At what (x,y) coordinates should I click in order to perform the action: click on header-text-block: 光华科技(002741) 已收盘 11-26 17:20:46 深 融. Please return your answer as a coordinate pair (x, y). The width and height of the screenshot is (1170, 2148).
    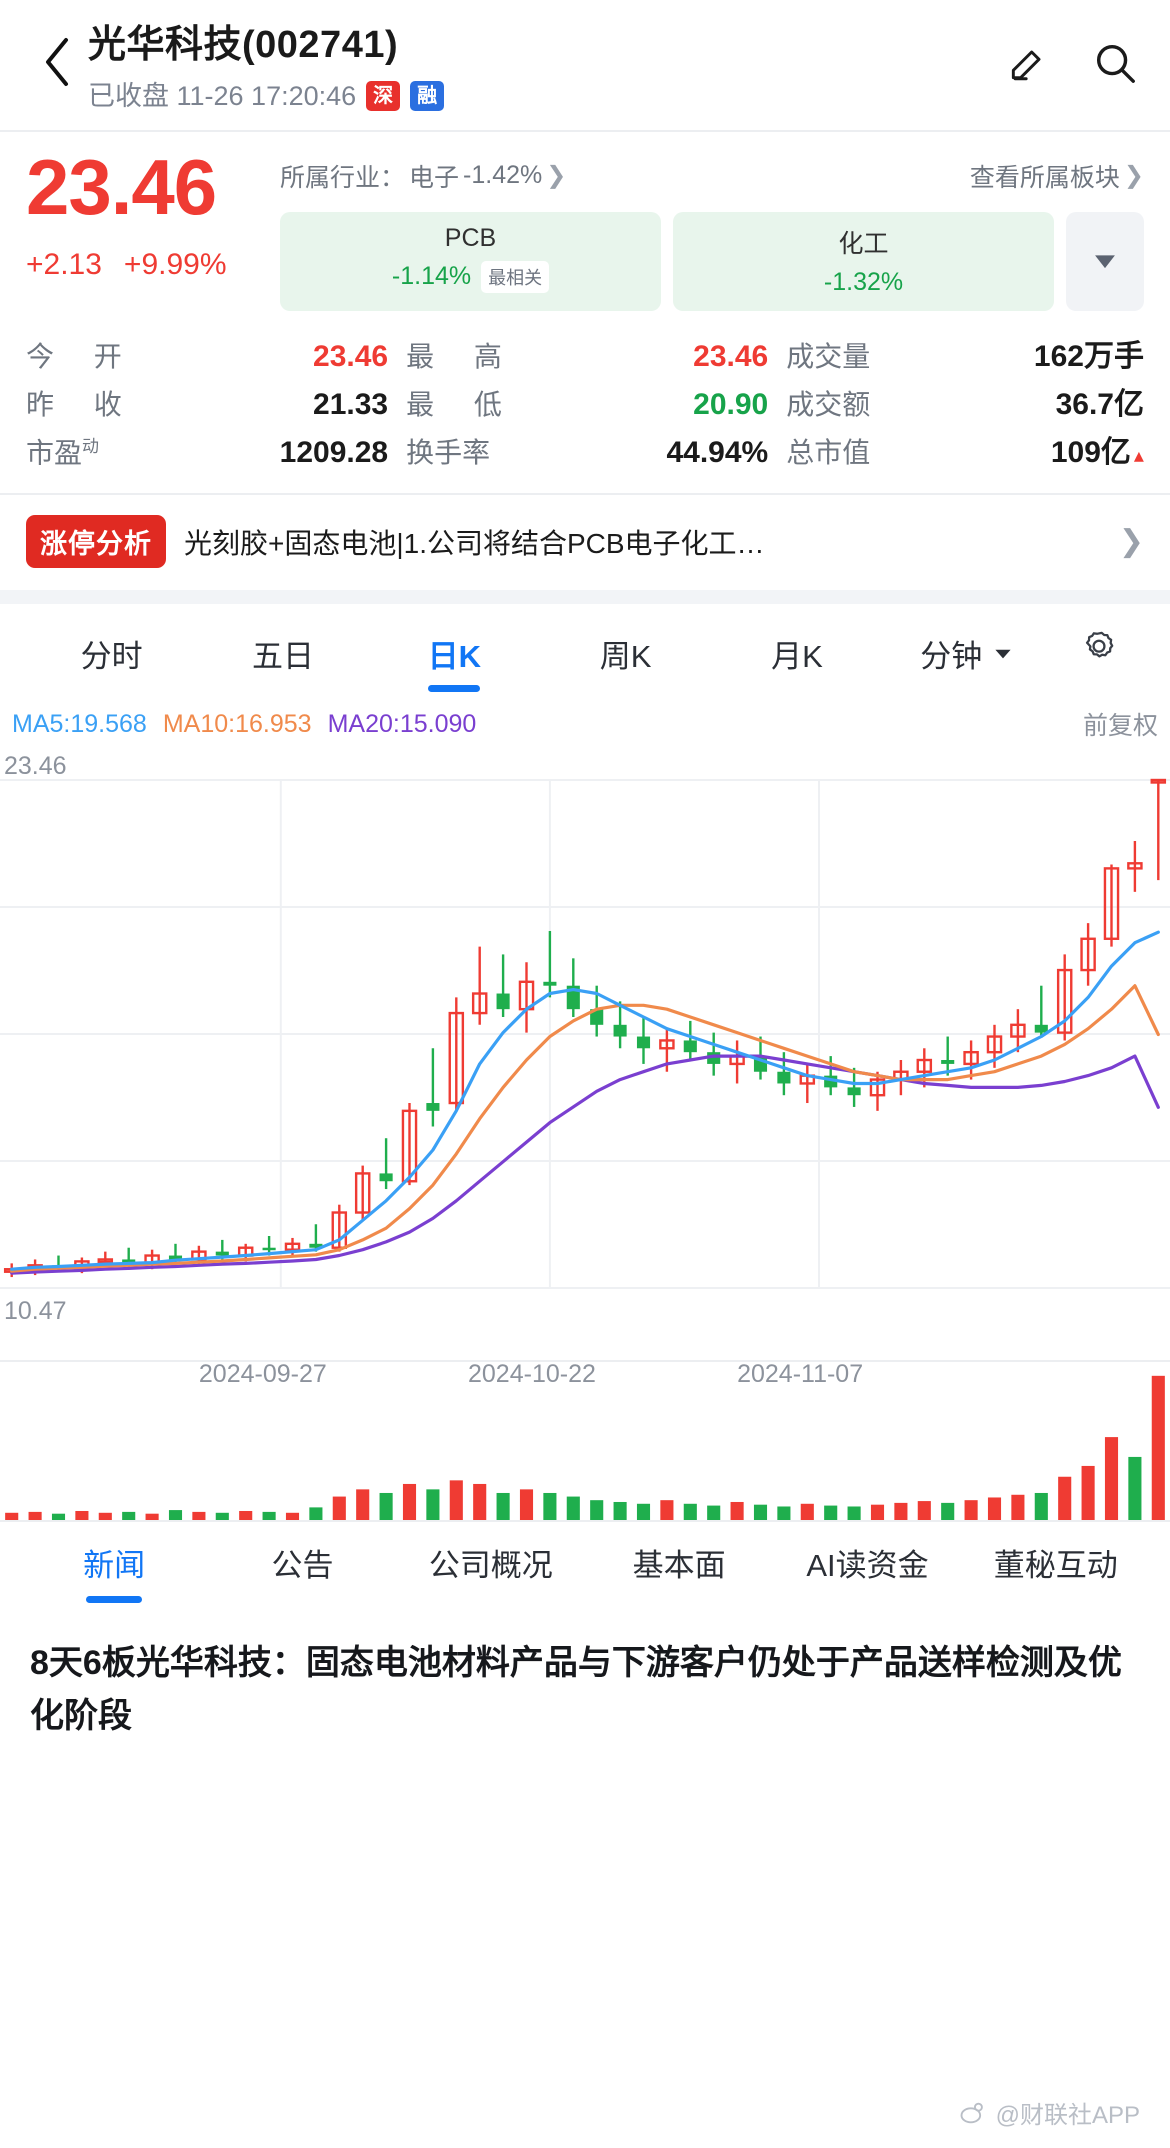
    Looking at the image, I should click on (547, 67).